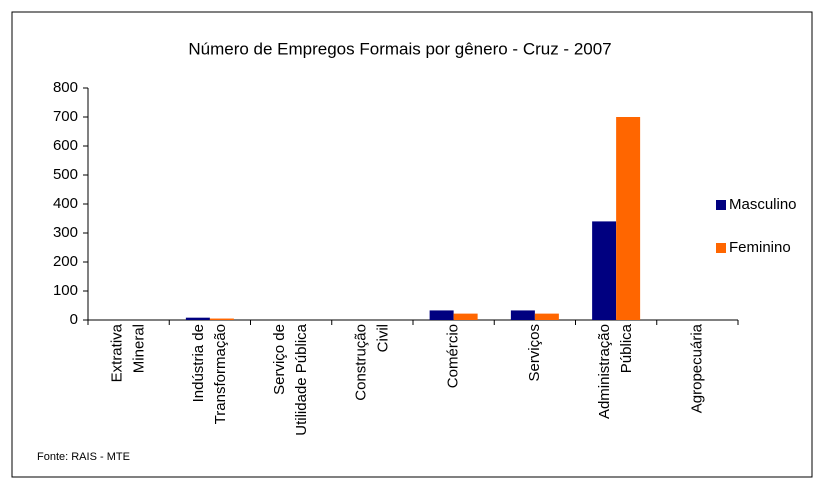  I want to click on y-tick-label: 0, so click(74, 319).